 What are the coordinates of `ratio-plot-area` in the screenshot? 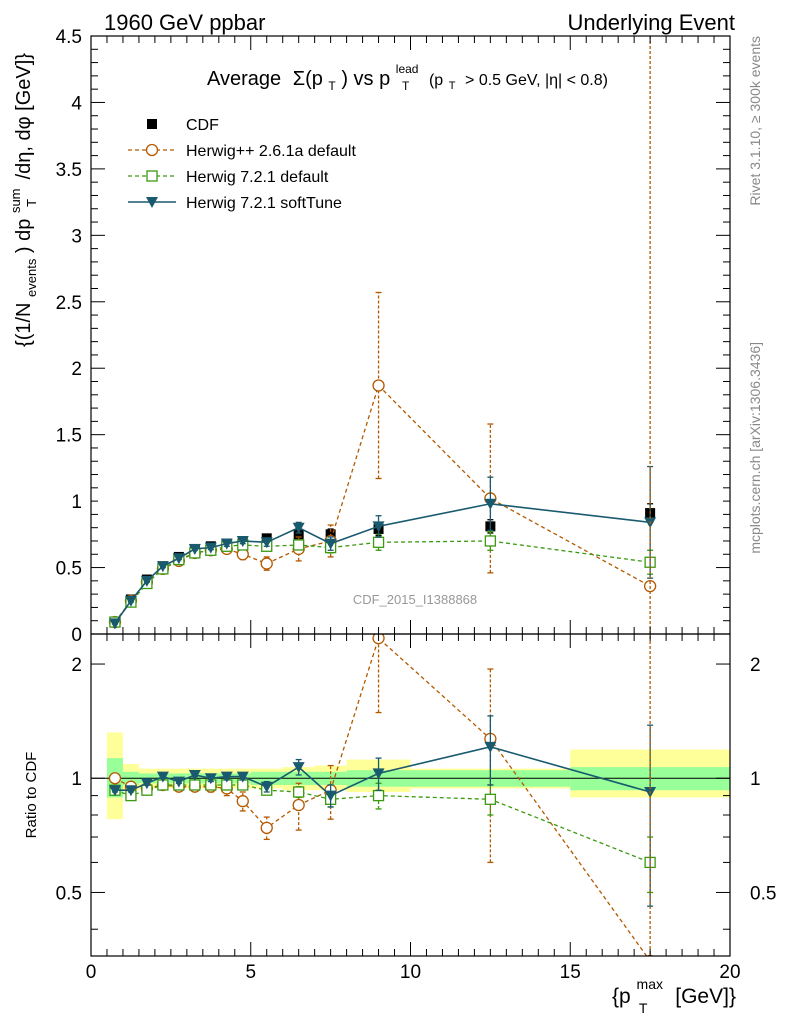 It's located at (410, 776).